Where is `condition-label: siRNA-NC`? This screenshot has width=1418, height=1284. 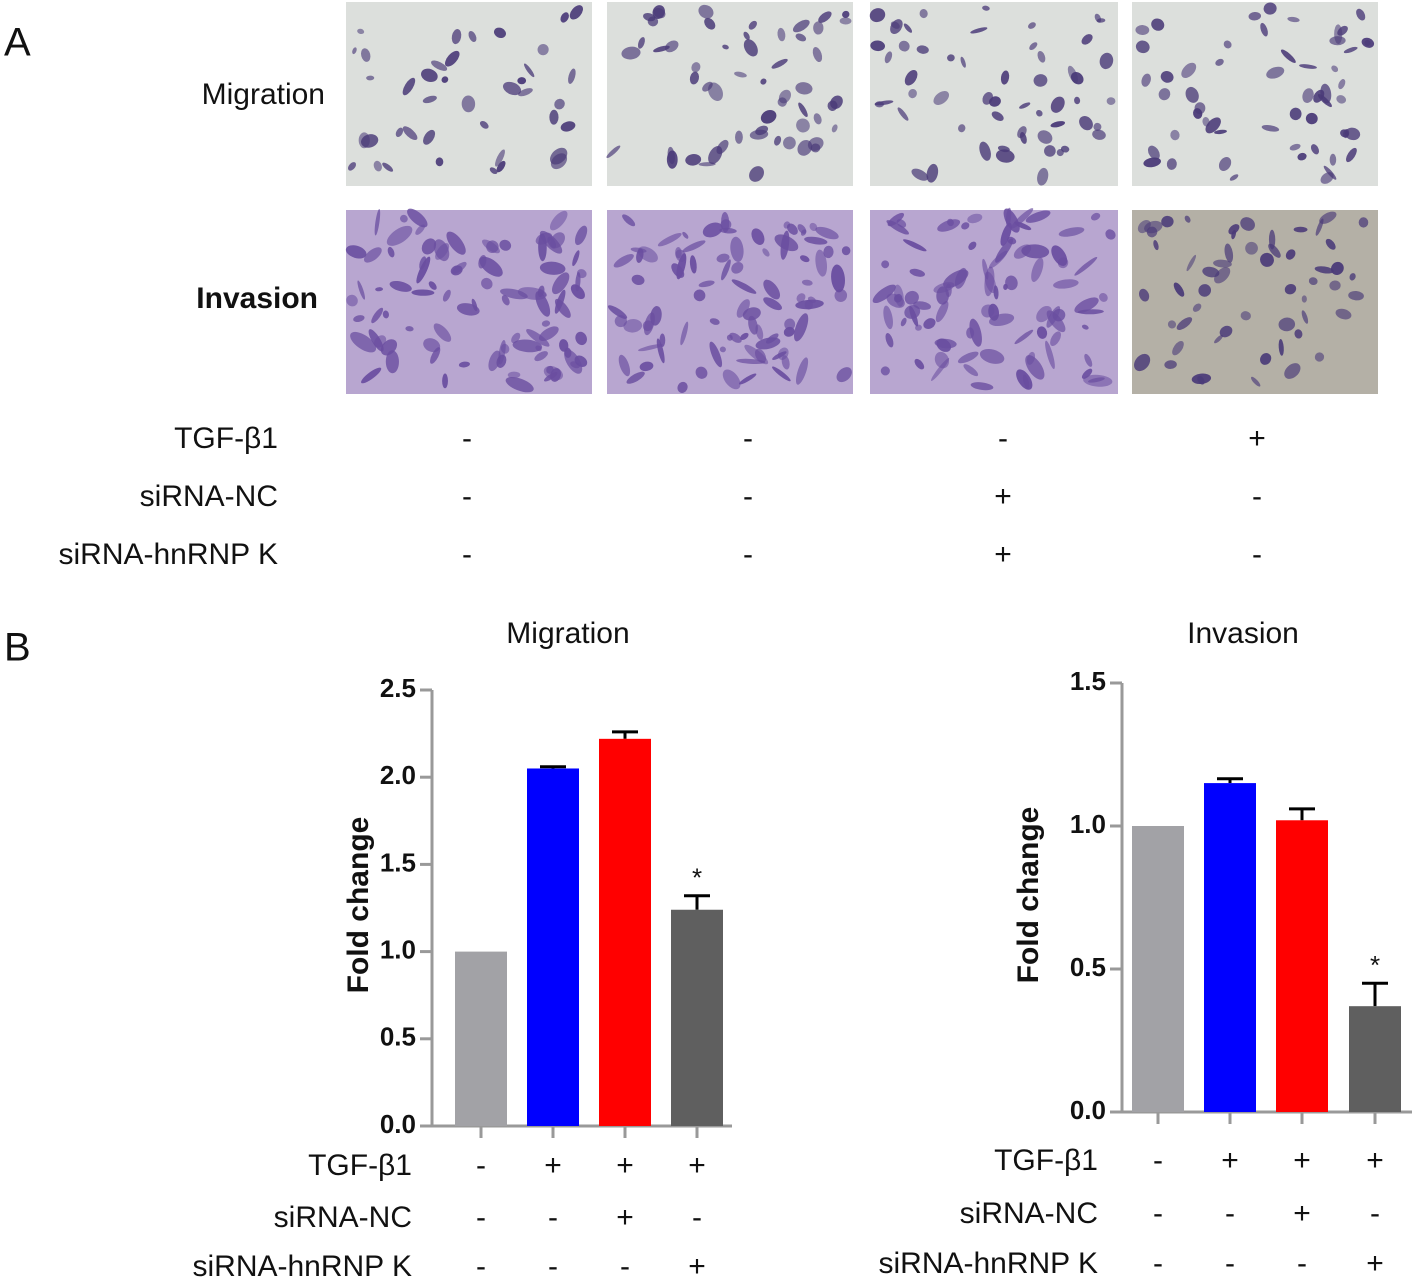
condition-label: siRNA-NC is located at coordinates (343, 1217).